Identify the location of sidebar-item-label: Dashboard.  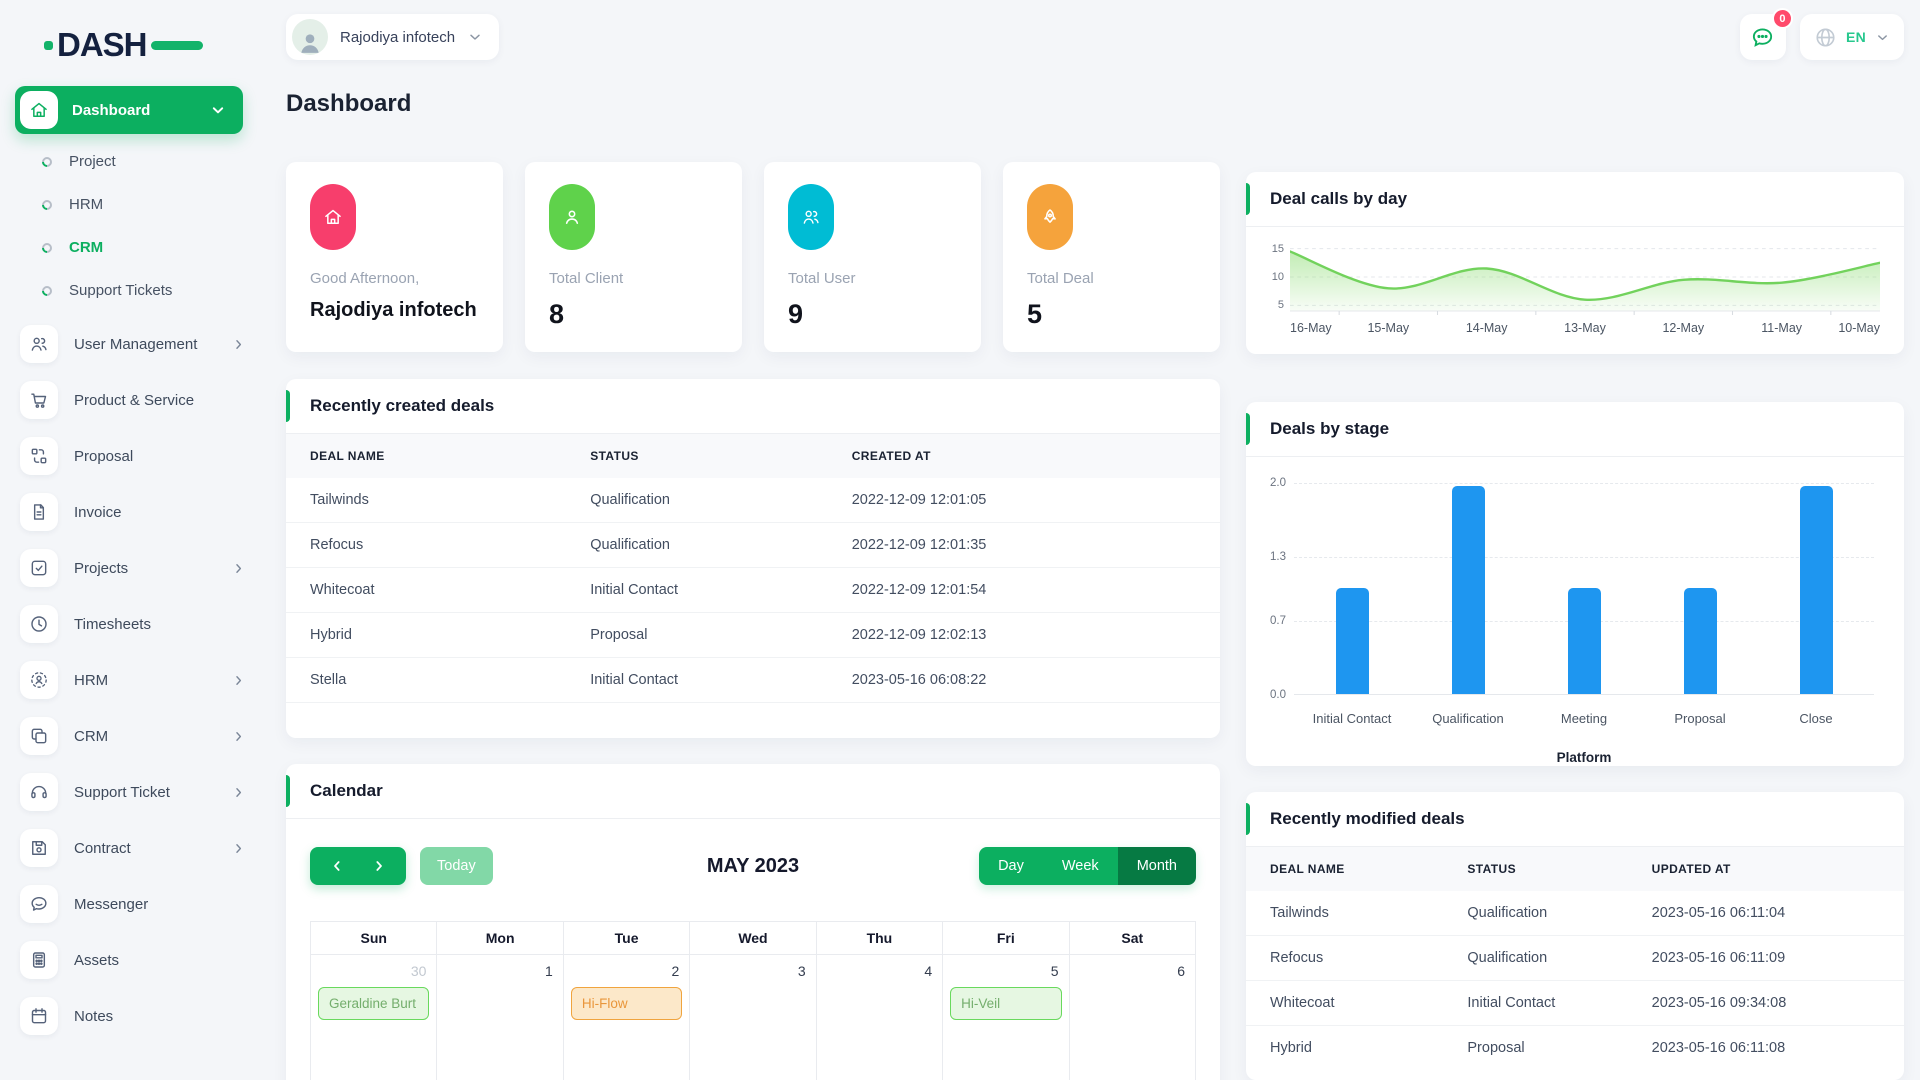
(111, 110).